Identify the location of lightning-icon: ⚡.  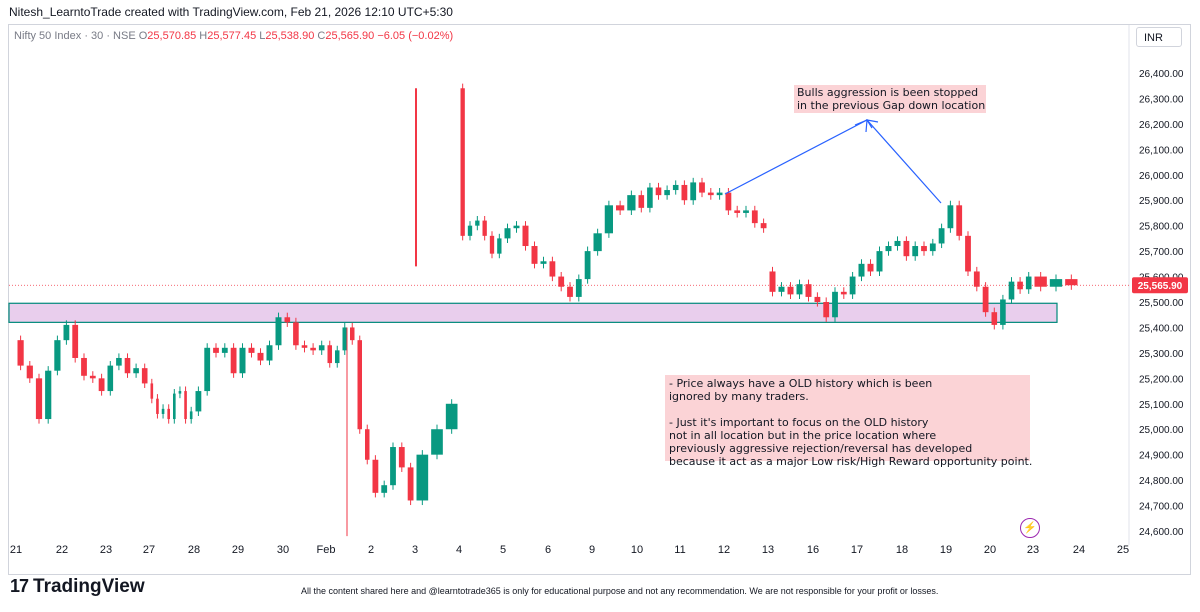
(1030, 528).